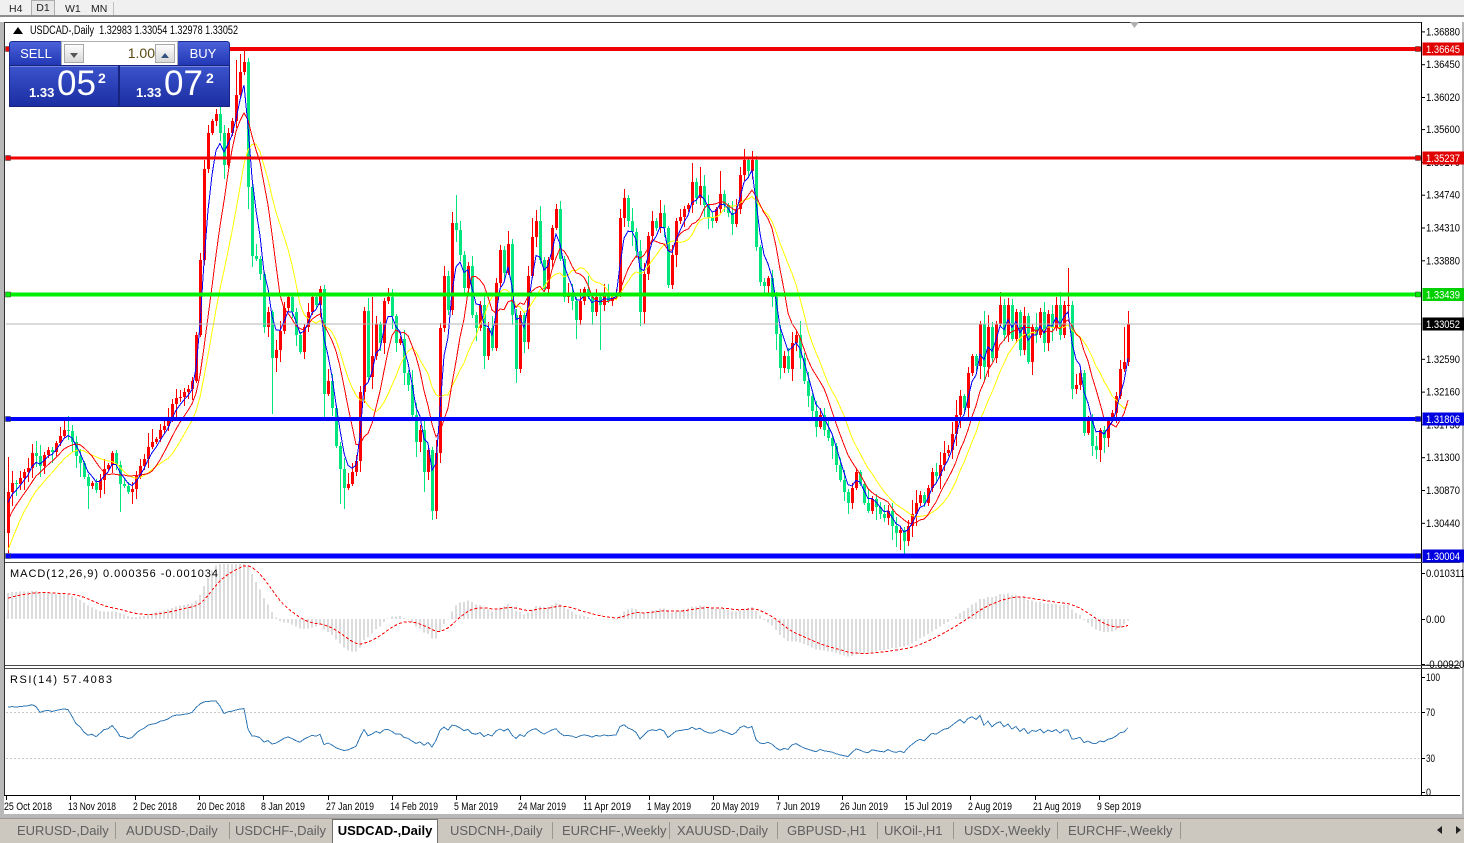  What do you see at coordinates (669, 807) in the screenshot?
I see `svg-text: 1 May 2019` at bounding box center [669, 807].